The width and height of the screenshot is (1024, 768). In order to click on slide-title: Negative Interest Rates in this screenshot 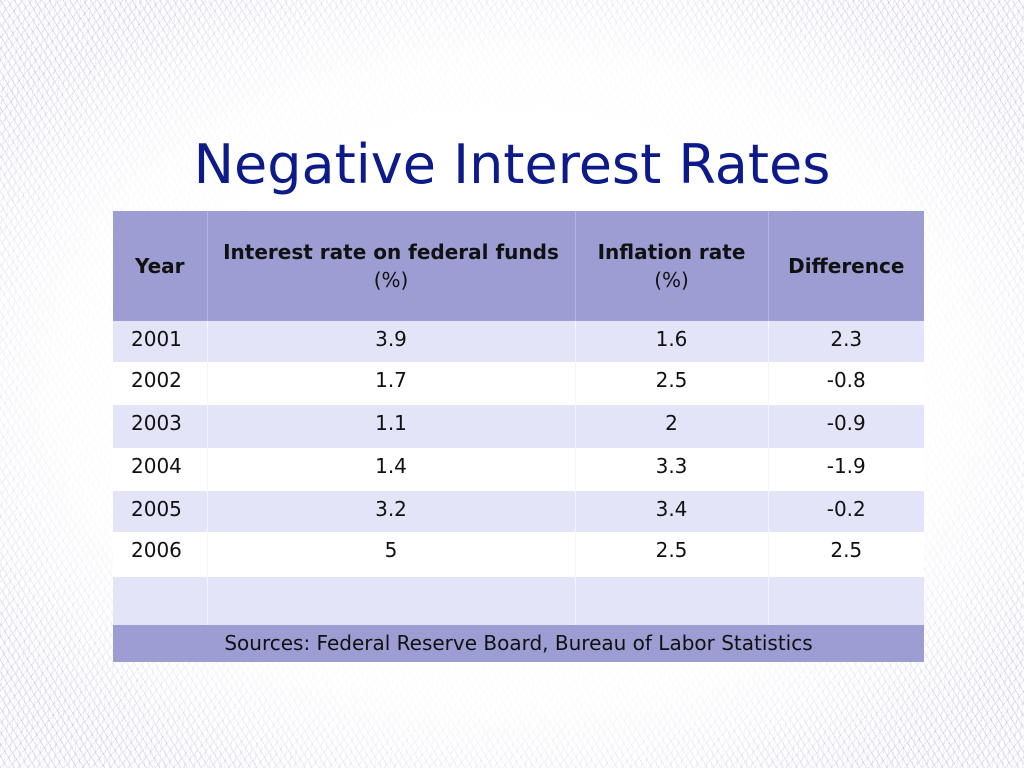, I will do `click(512, 165)`.